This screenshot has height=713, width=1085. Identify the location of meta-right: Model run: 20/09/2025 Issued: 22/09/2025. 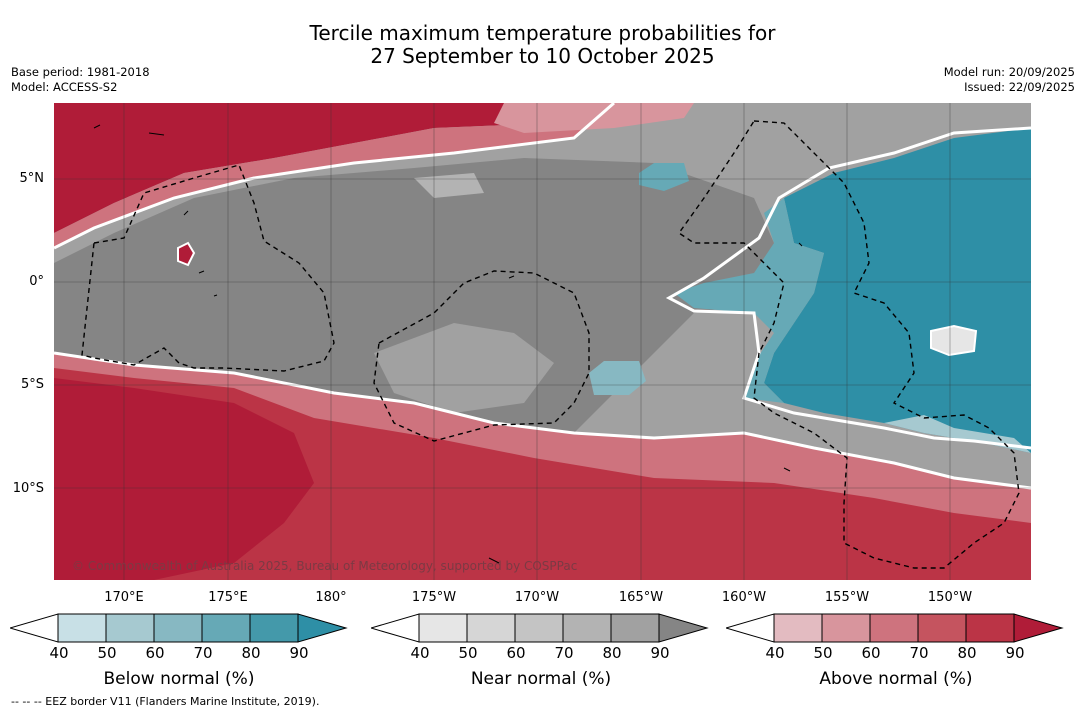
(1009, 80).